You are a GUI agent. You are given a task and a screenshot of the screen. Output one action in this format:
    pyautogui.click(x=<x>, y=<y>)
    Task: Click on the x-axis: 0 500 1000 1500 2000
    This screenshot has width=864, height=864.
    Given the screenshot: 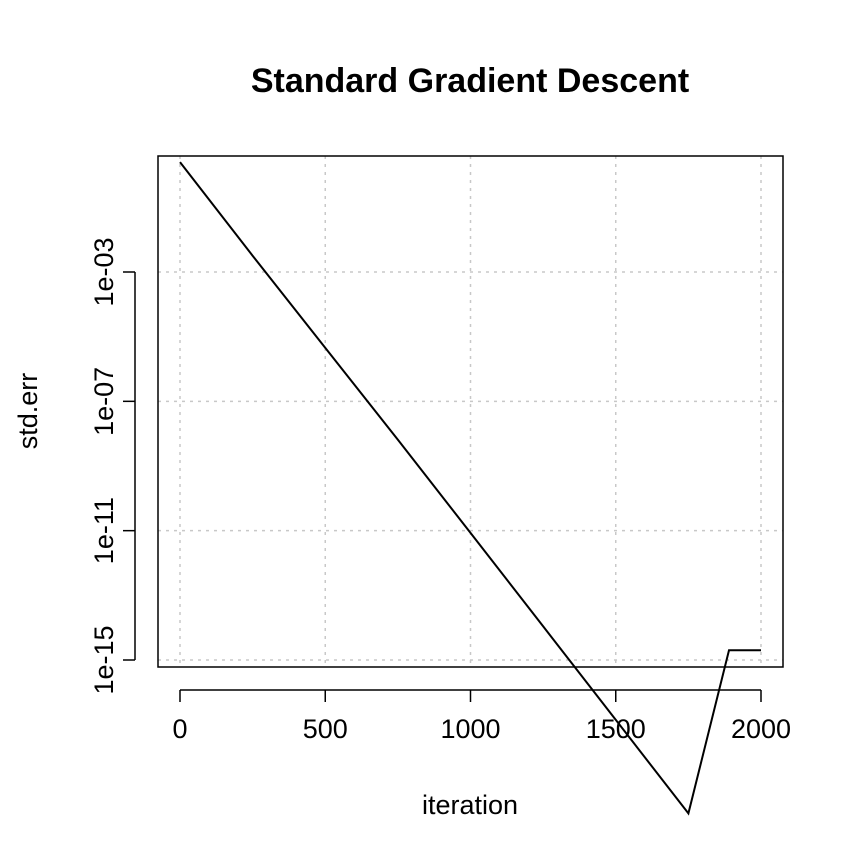 What is the action you would take?
    pyautogui.click(x=481, y=716)
    